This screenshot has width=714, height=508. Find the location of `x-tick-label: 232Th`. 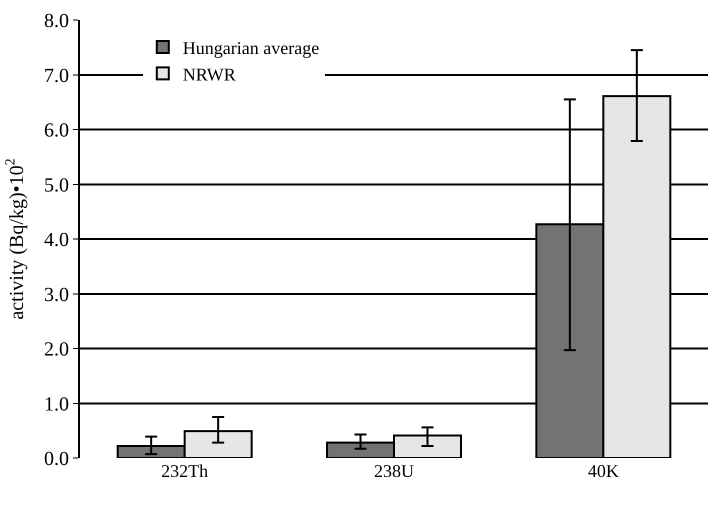

x-tick-label: 232Th is located at coordinates (184, 471).